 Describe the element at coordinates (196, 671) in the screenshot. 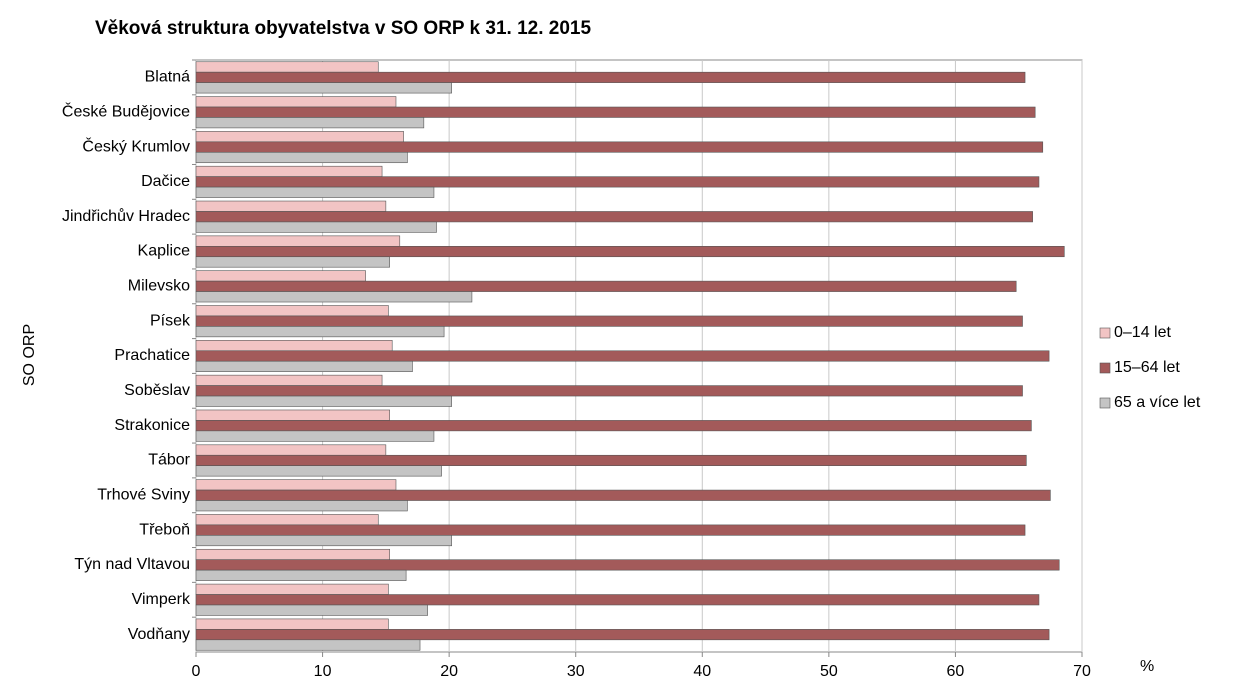

I see `x-tick-label: 0` at that location.